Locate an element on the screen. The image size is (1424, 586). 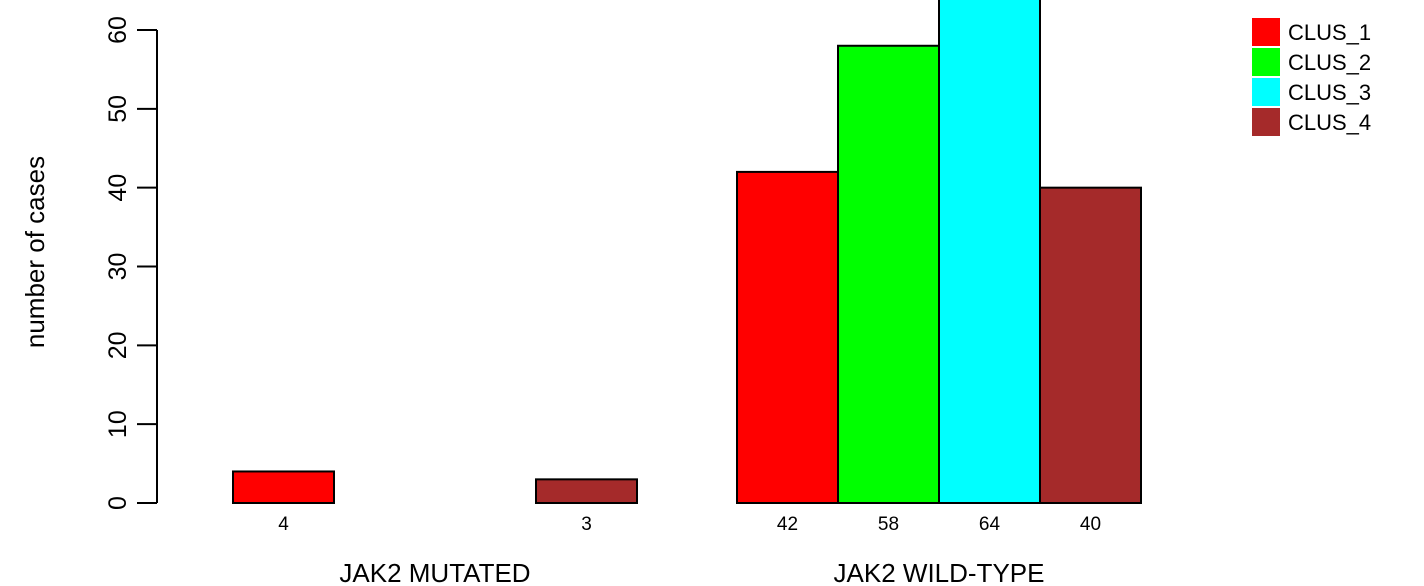
y-tick-label: 20 is located at coordinates (118, 345).